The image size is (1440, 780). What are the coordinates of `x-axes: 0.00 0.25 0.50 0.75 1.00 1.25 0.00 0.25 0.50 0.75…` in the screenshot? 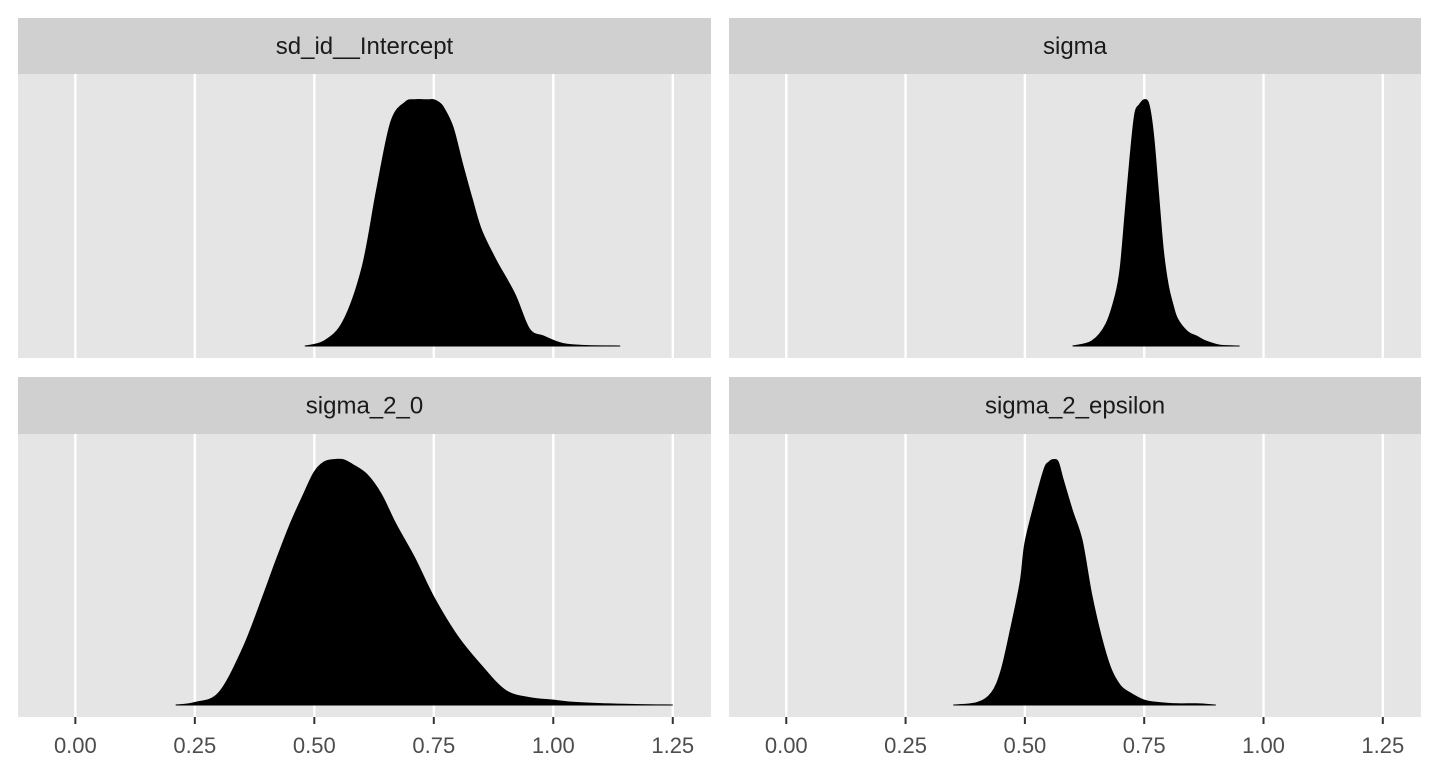 It's located at (729, 737).